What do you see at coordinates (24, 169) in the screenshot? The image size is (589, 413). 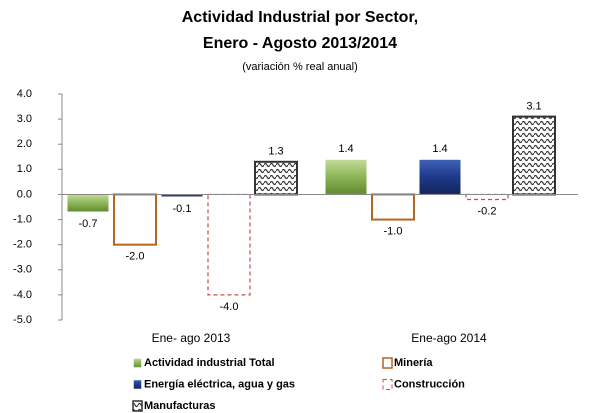 I see `y-tick-label: 1.0` at bounding box center [24, 169].